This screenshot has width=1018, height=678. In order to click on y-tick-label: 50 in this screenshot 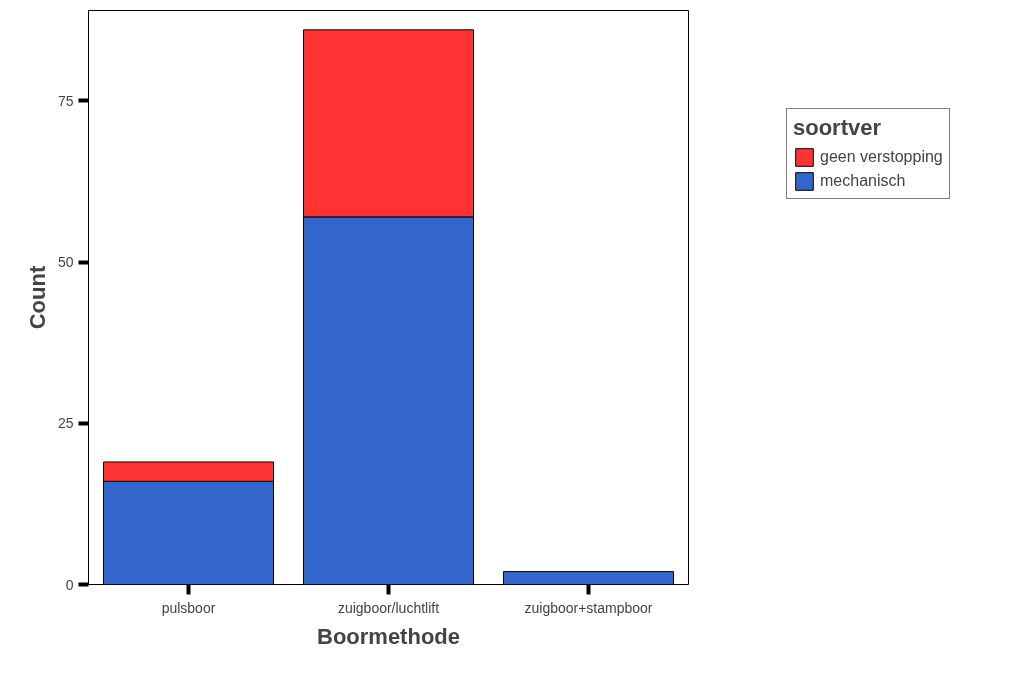, I will do `click(65, 262)`.